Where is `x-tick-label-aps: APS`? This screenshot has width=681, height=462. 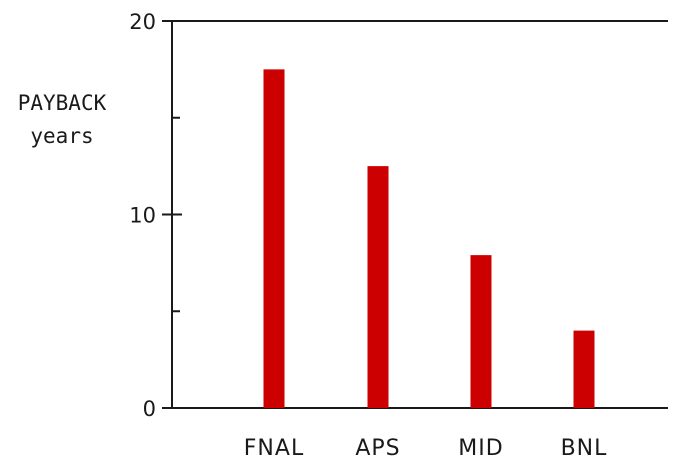
x-tick-label-aps: APS is located at coordinates (377, 448).